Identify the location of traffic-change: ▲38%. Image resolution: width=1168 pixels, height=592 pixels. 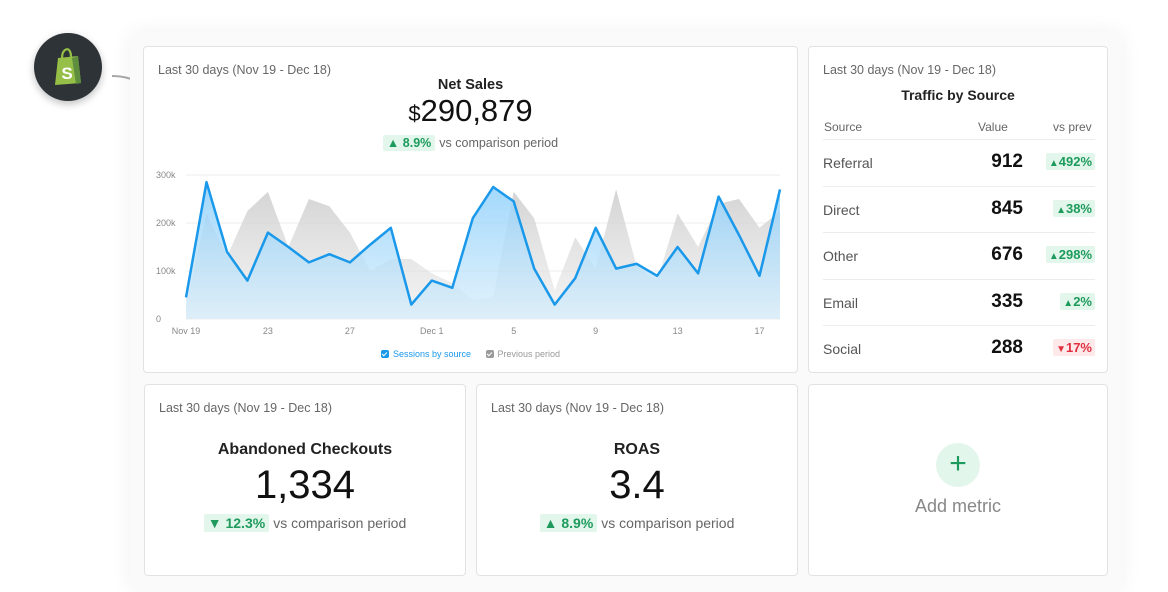
(1074, 208).